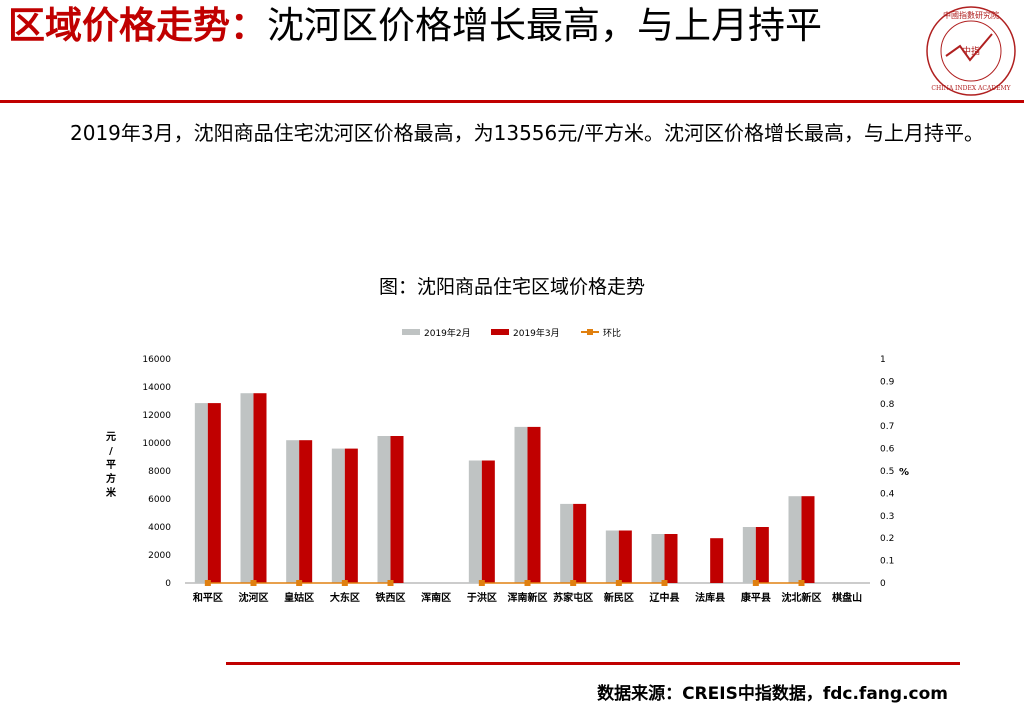 The width and height of the screenshot is (1024, 709). What do you see at coordinates (536, 333) in the screenshot?
I see `legend-label: 2019年3月` at bounding box center [536, 333].